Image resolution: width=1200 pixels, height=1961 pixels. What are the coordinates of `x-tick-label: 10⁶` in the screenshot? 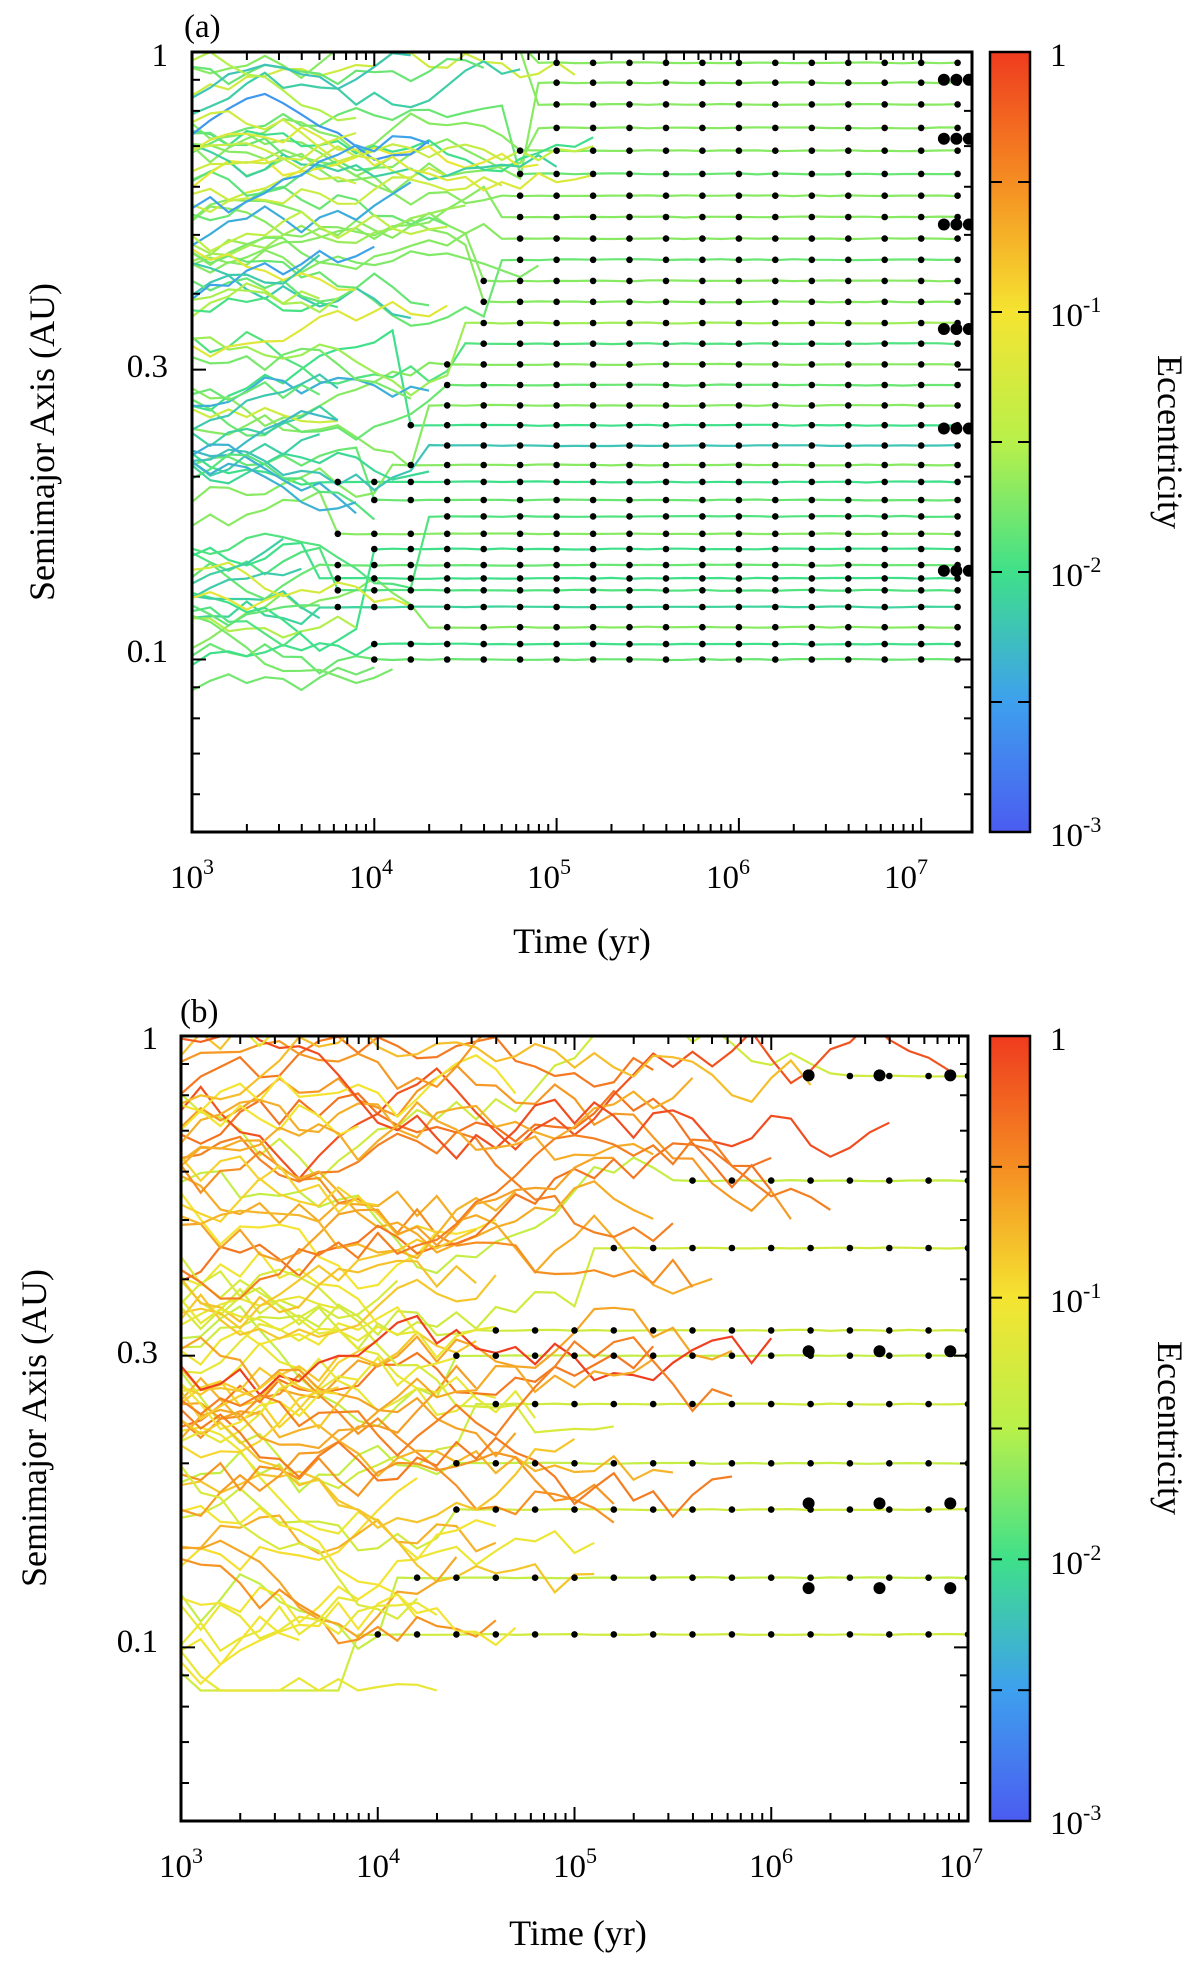 It's located at (728, 875).